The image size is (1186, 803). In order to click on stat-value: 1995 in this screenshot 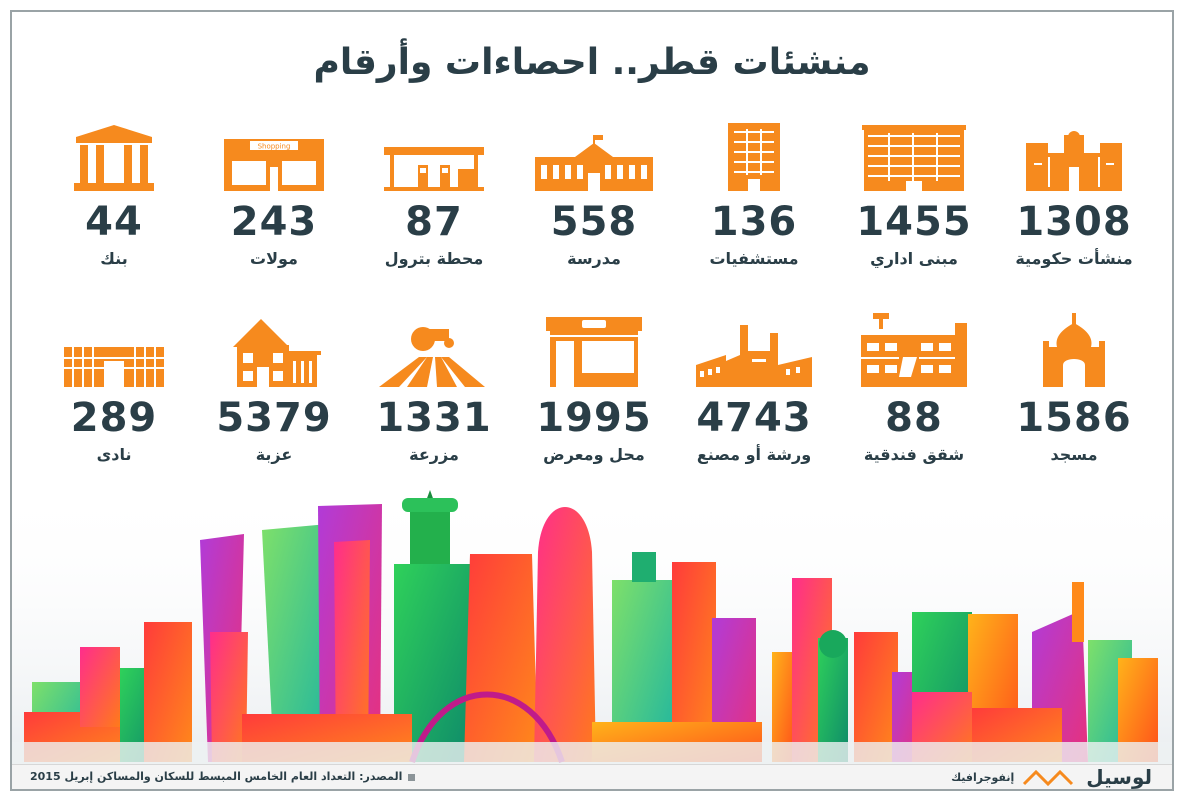, I will do `click(594, 418)`.